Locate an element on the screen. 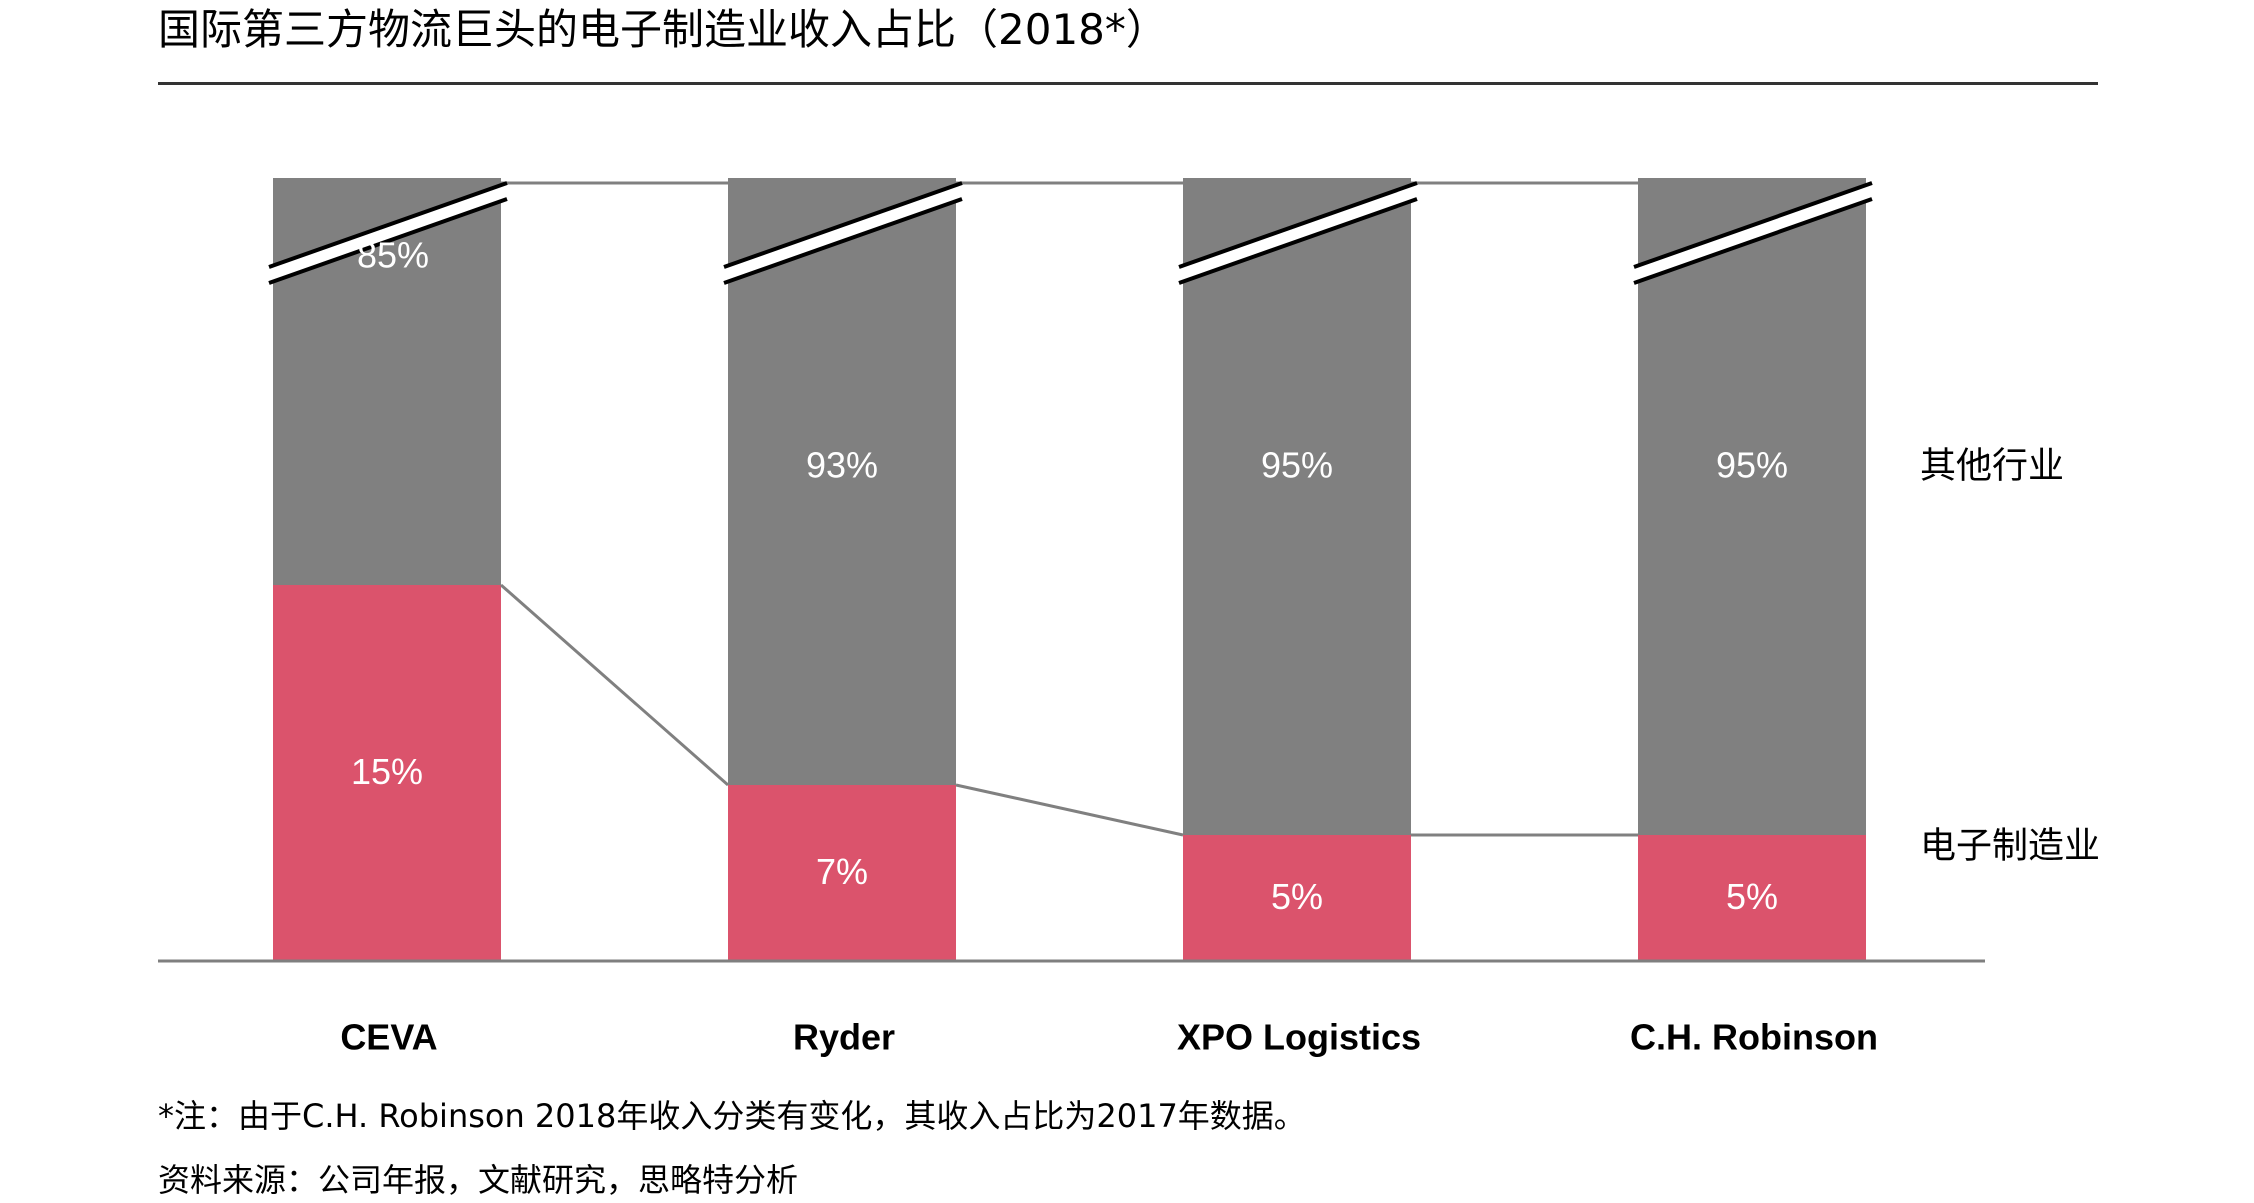 The width and height of the screenshot is (2254, 1203). category-label: Ryder is located at coordinates (844, 1037).